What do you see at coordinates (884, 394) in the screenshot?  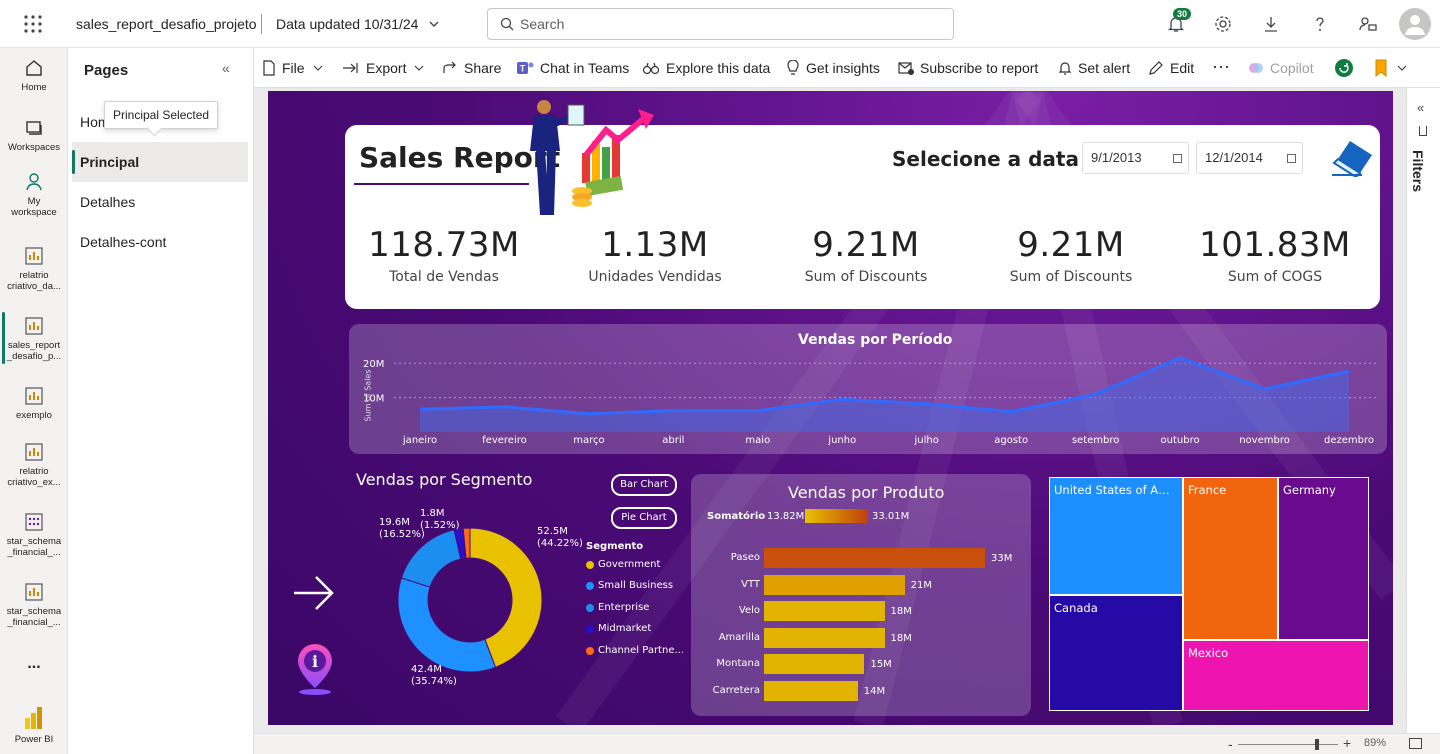 I see `sales-area` at bounding box center [884, 394].